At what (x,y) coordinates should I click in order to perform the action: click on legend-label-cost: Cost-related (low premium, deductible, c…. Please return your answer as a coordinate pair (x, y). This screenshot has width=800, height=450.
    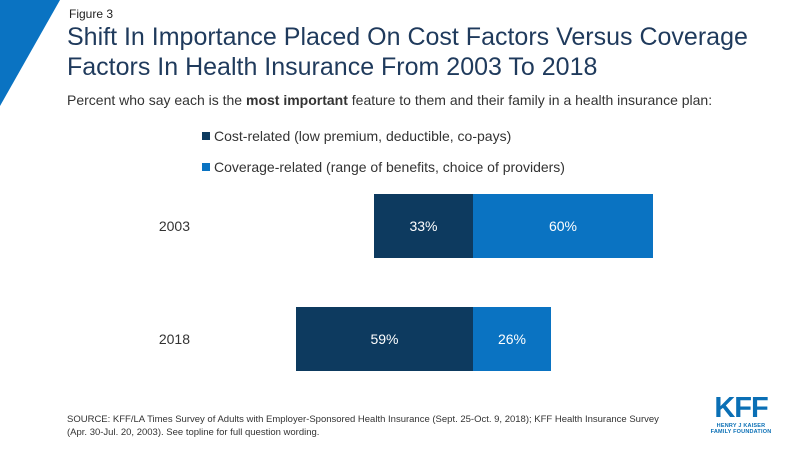
    Looking at the image, I should click on (363, 136).